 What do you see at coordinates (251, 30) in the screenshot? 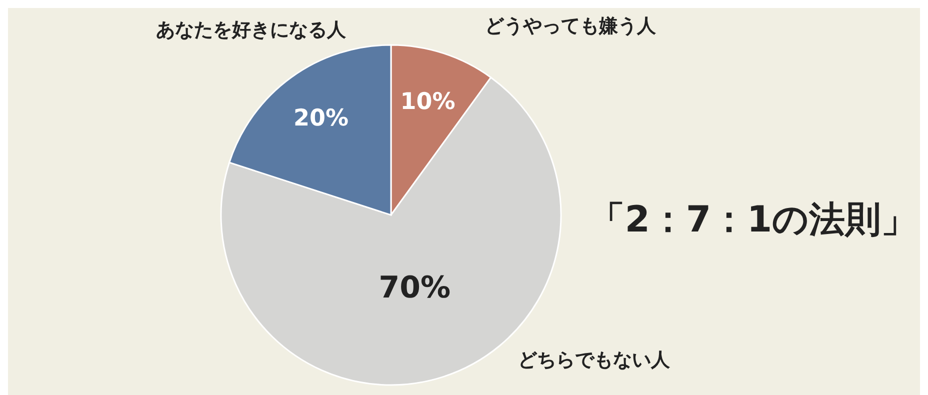
I see `slice-label: あなたを好きになる人` at bounding box center [251, 30].